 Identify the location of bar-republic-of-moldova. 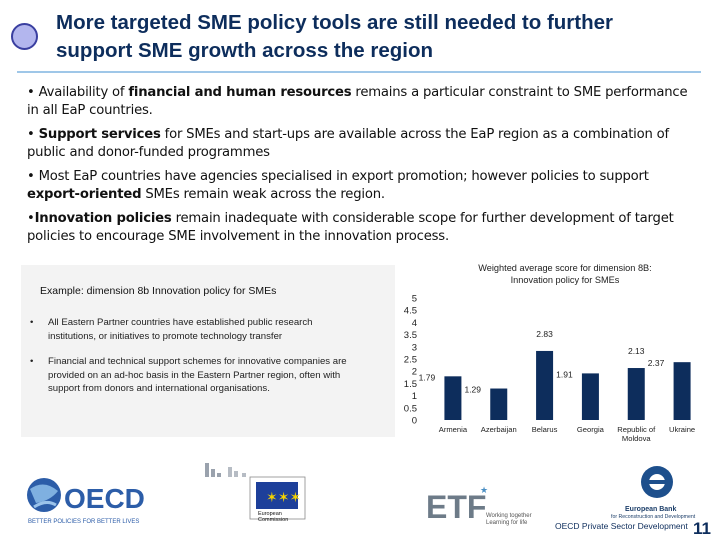
(636, 394).